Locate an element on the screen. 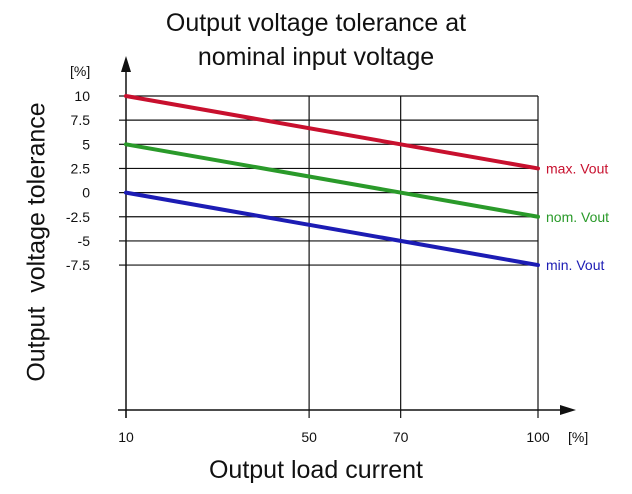 This screenshot has width=632, height=494. x-axis-unit: [%] is located at coordinates (578, 437).